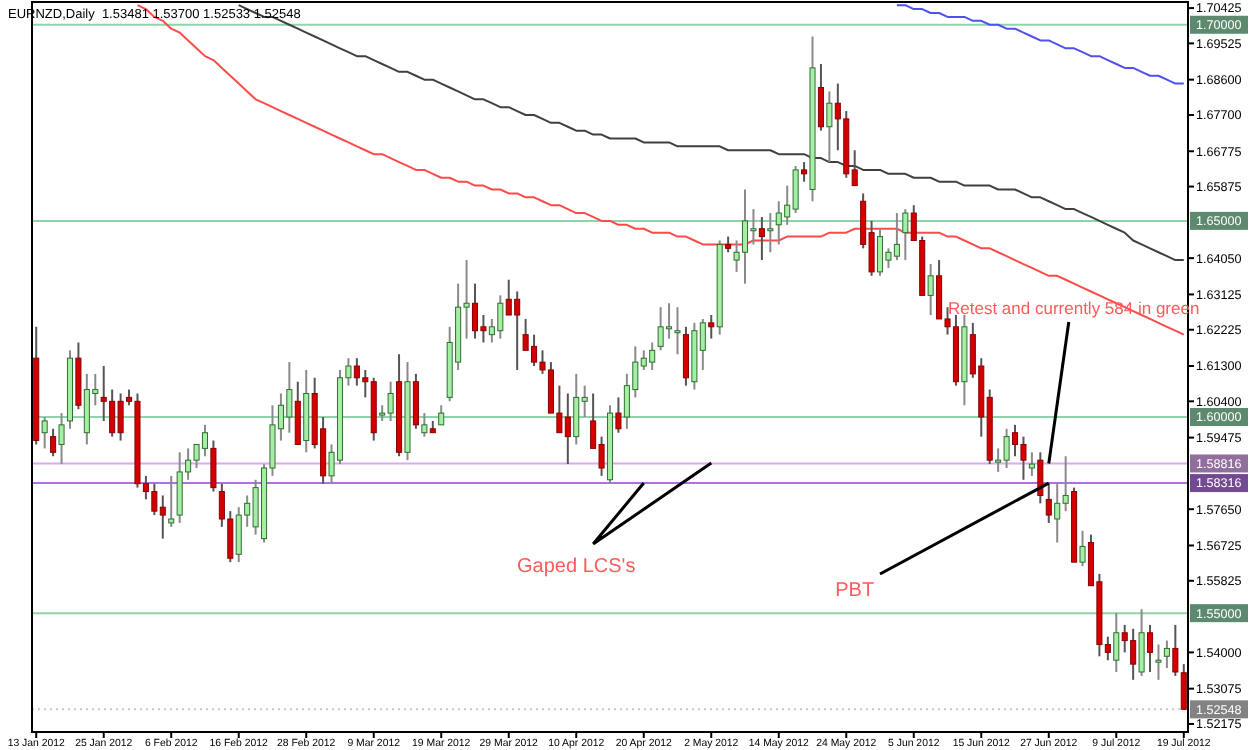 Image resolution: width=1250 pixels, height=750 pixels. I want to click on line-series, so click(1040, 44).